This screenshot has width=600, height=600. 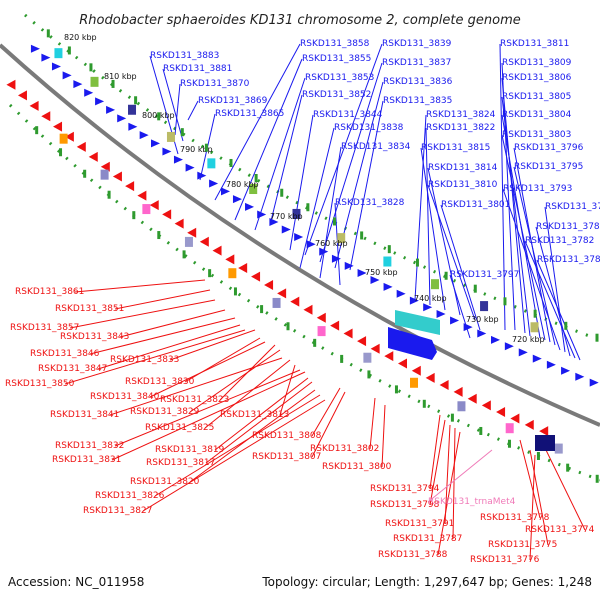 What do you see at coordinates (418, 82) in the screenshot?
I see `forward-gene-label: RSKD131_3836` at bounding box center [418, 82].